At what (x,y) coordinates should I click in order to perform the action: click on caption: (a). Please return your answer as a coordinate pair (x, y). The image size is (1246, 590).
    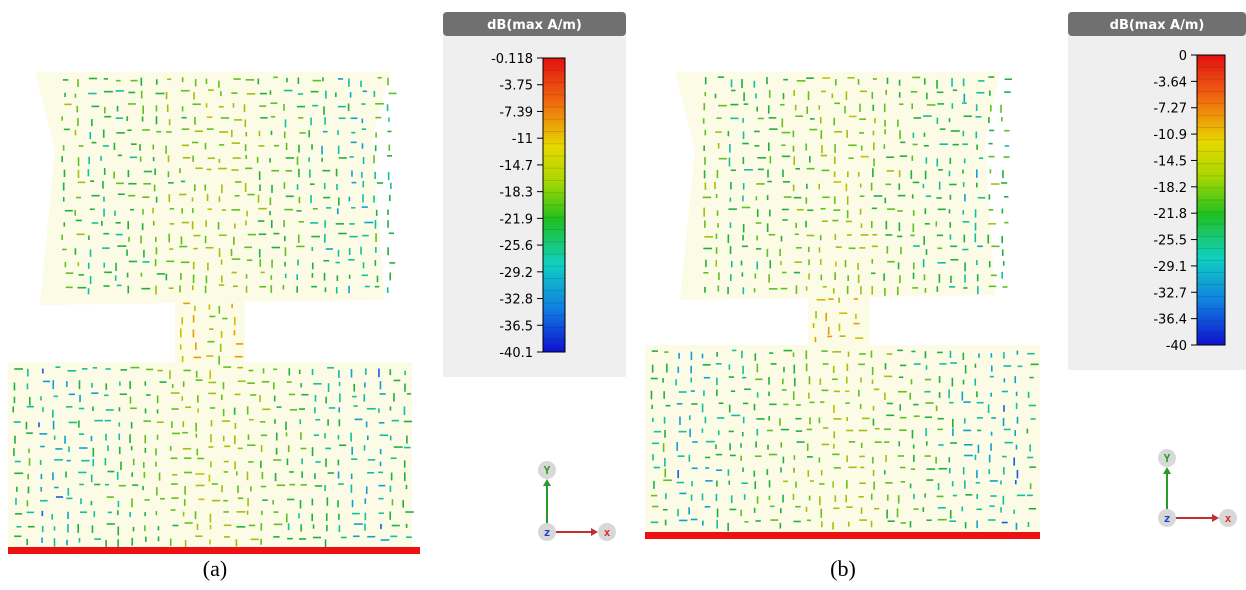
    Looking at the image, I should click on (215, 568).